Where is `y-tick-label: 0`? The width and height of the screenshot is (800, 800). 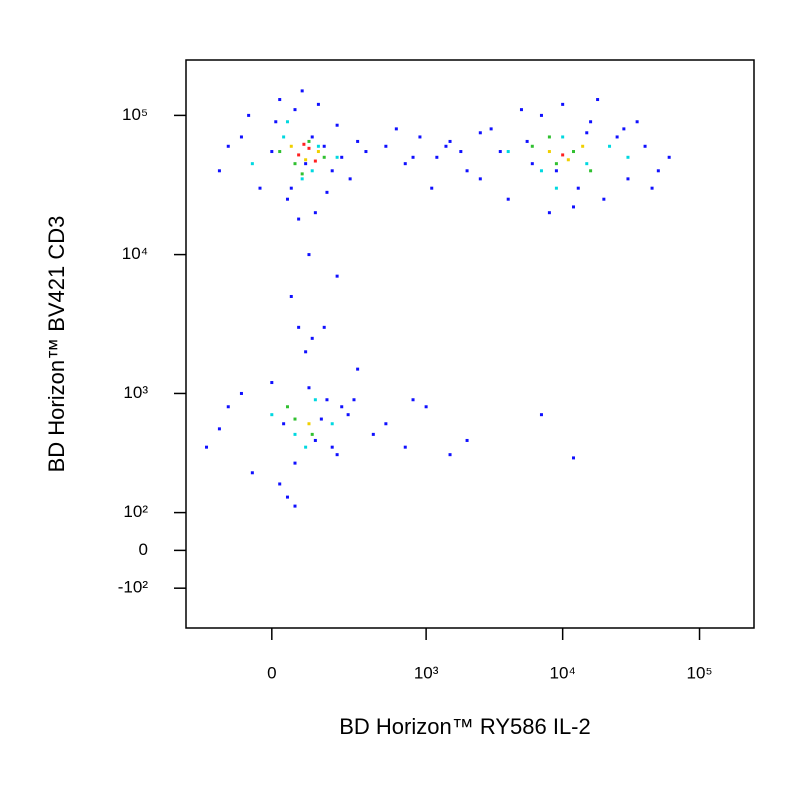 y-tick-label: 0 is located at coordinates (143, 549).